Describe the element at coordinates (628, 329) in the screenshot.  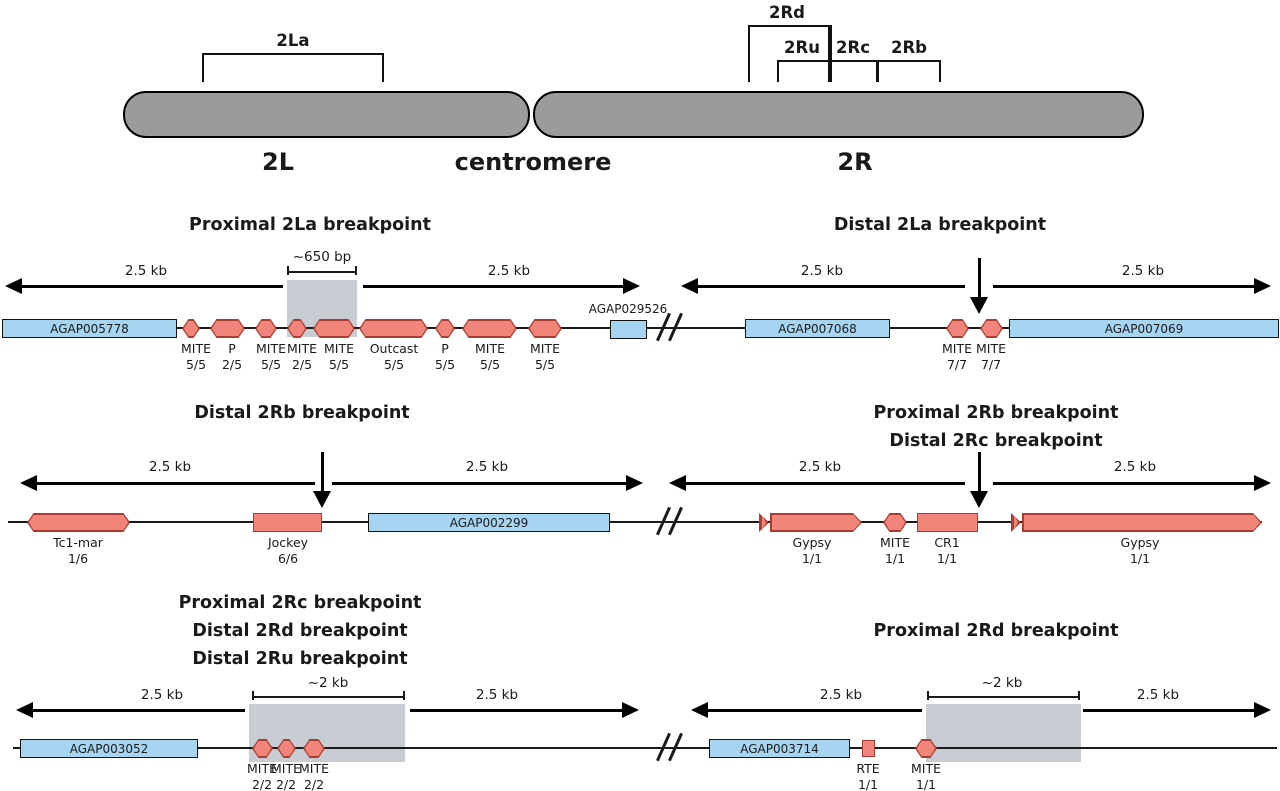
I see `gene-box` at that location.